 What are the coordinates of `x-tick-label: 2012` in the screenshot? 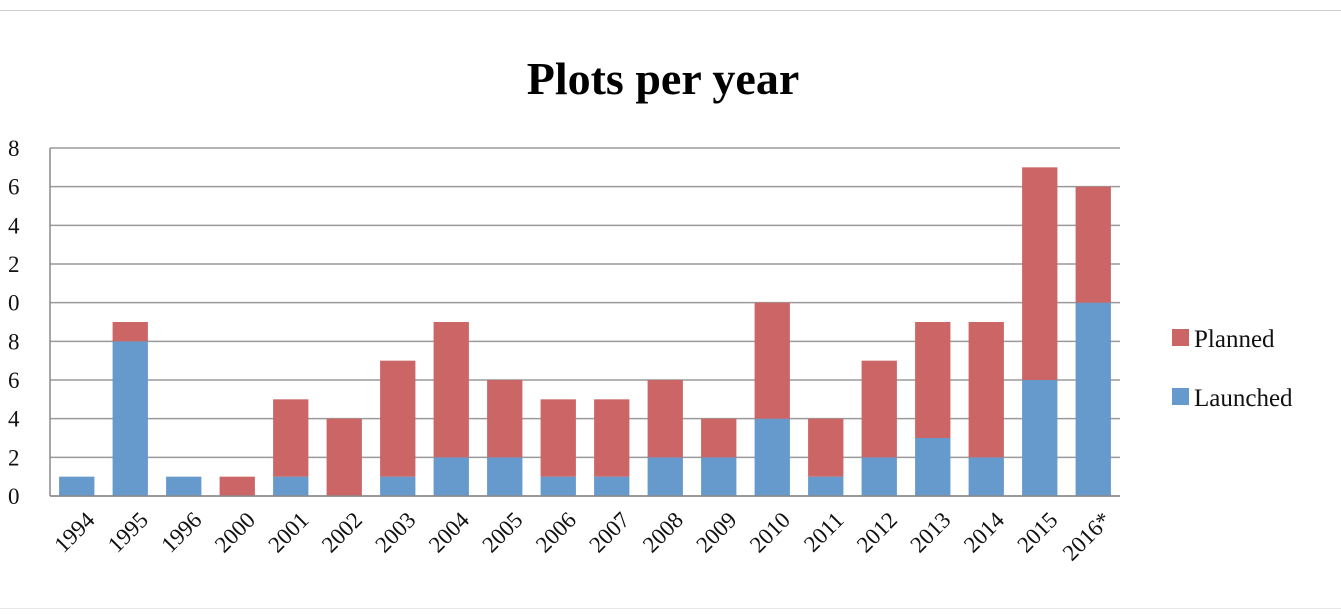 It's located at (877, 532).